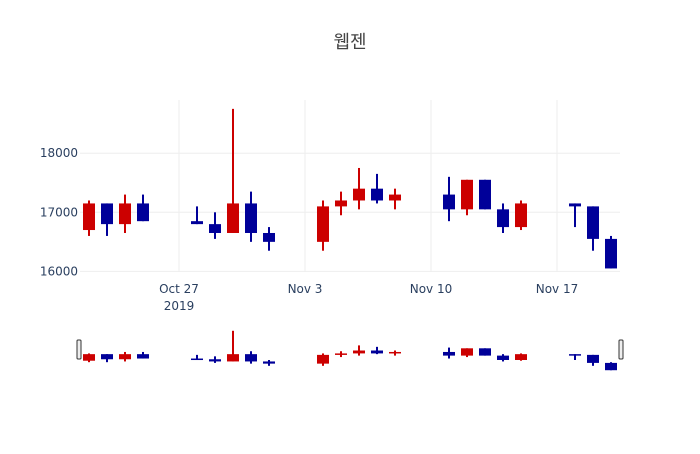 This screenshot has height=454, width=700. What do you see at coordinates (350, 350) in the screenshot?
I see `range-slider` at bounding box center [350, 350].